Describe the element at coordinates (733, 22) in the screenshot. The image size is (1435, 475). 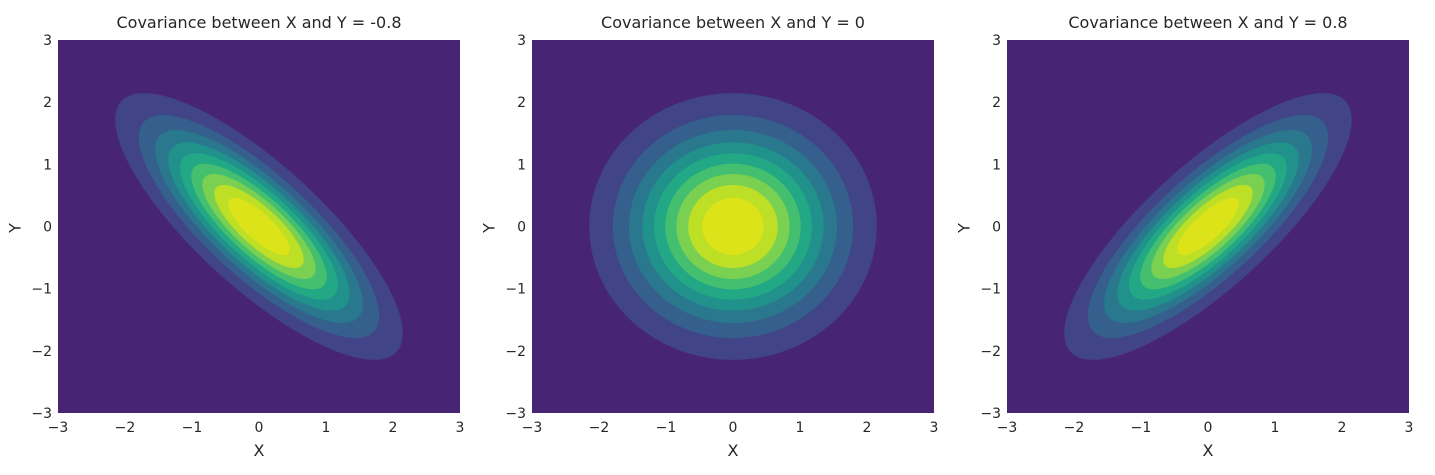
I see `chart-title: Covariance between X and Y = 0` at that location.